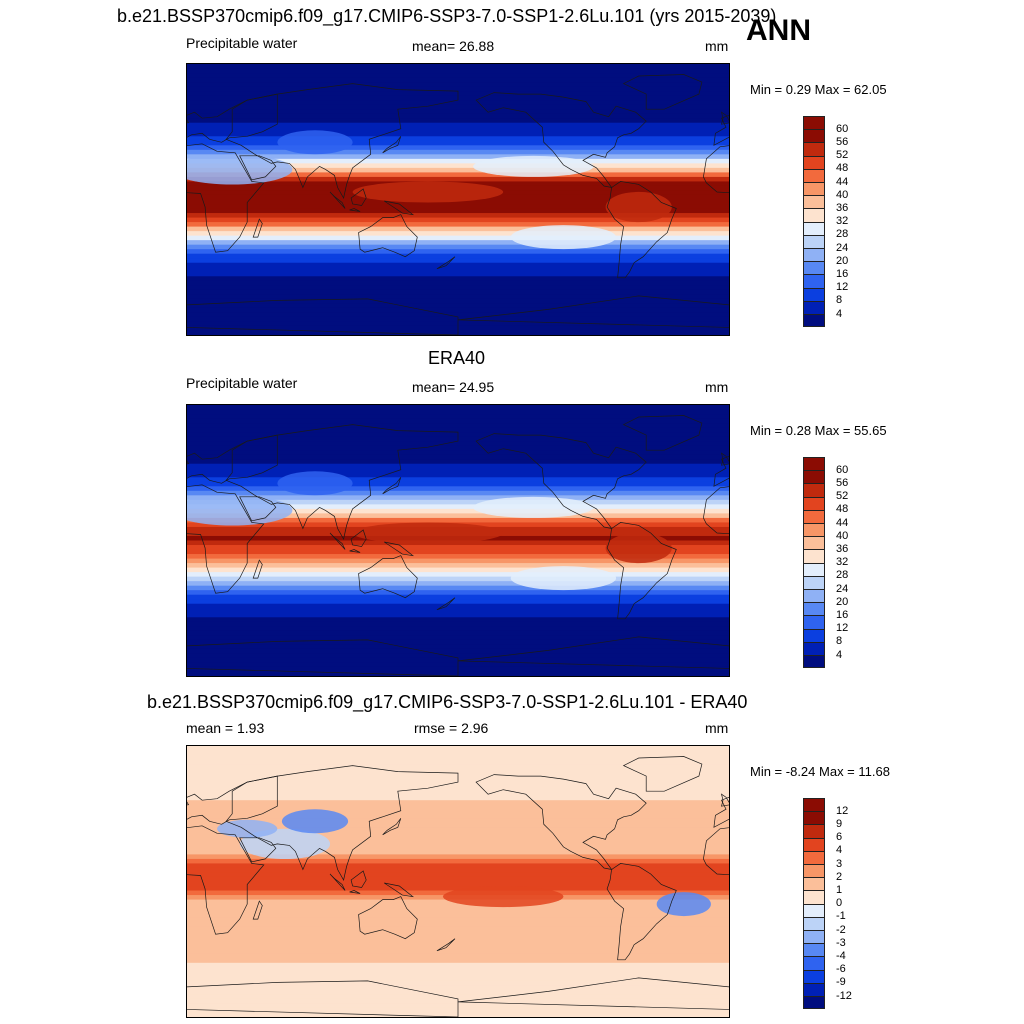  I want to click on colorbar-tick-label: 8, so click(839, 300).